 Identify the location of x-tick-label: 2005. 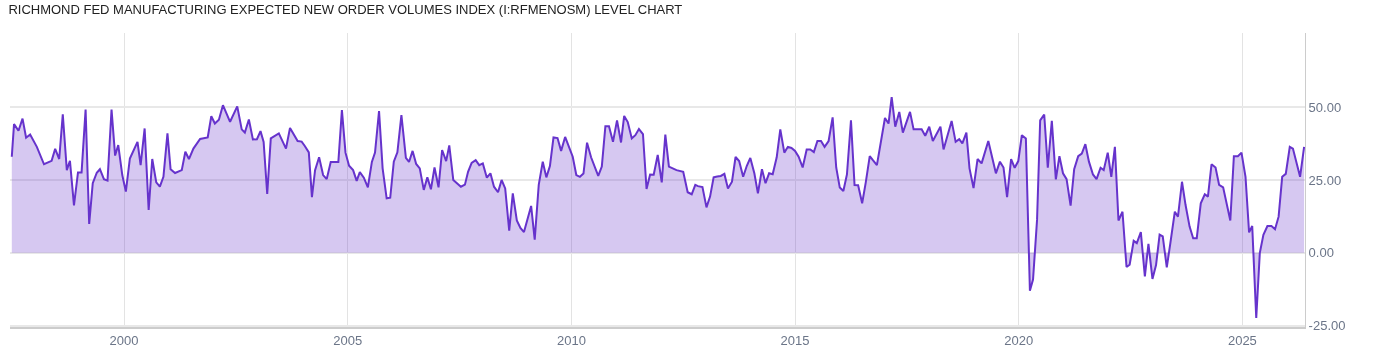
(348, 340).